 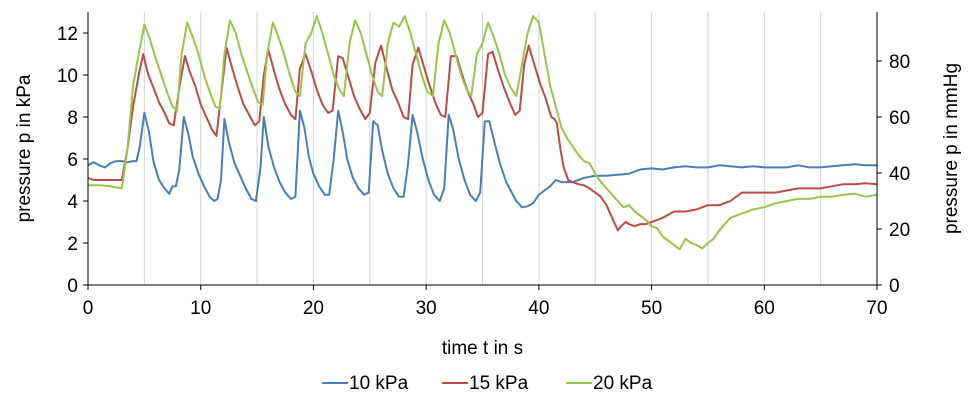 What do you see at coordinates (899, 62) in the screenshot?
I see `y-tick-label-right: 80` at bounding box center [899, 62].